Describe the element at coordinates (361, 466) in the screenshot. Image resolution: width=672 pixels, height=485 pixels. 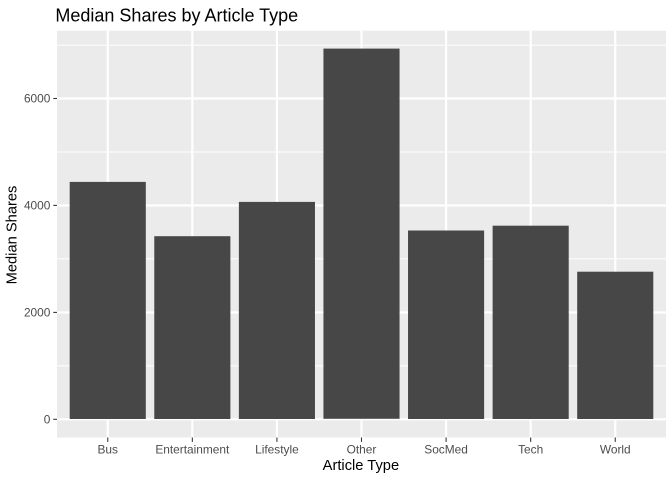
I see `svg-text: Article Type` at that location.